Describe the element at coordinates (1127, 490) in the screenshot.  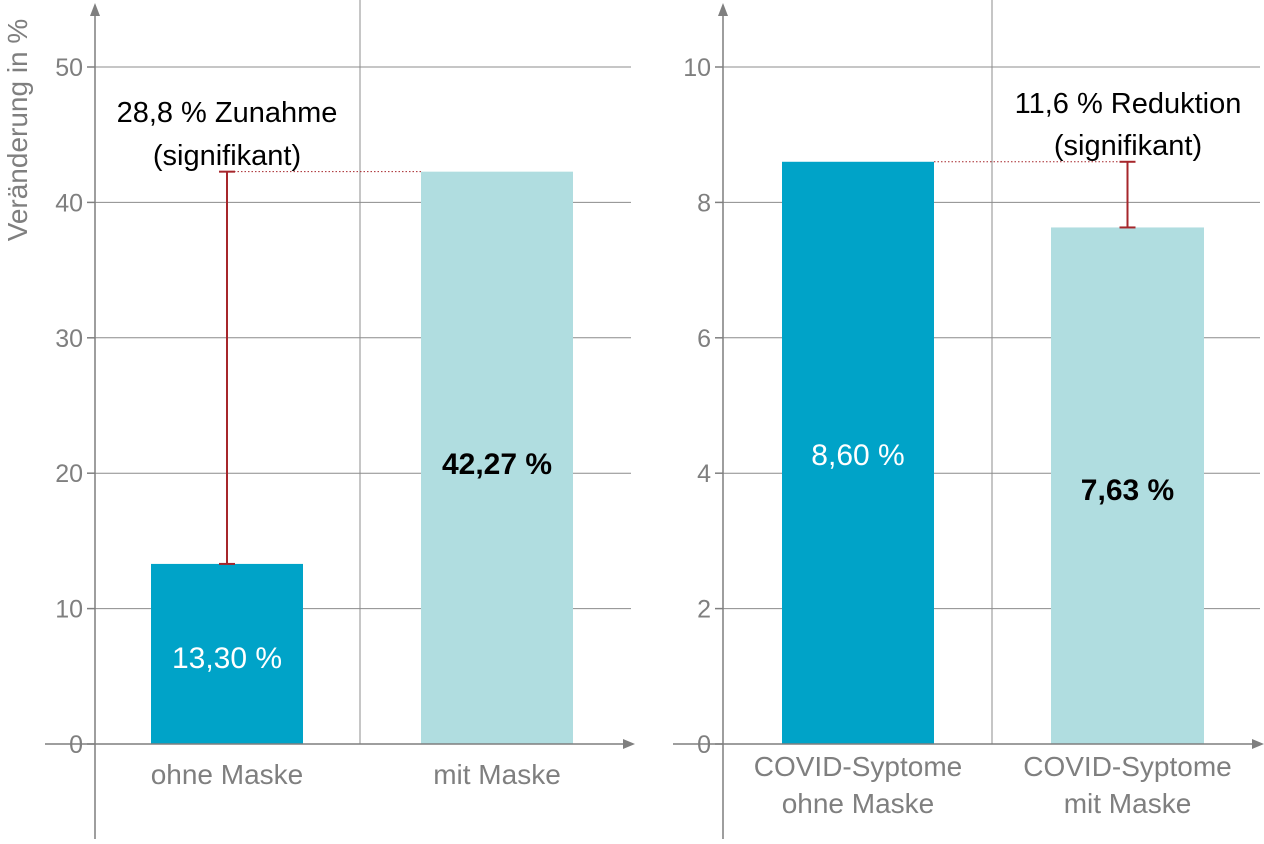
I see `bar-value-label: 7,63 %` at that location.